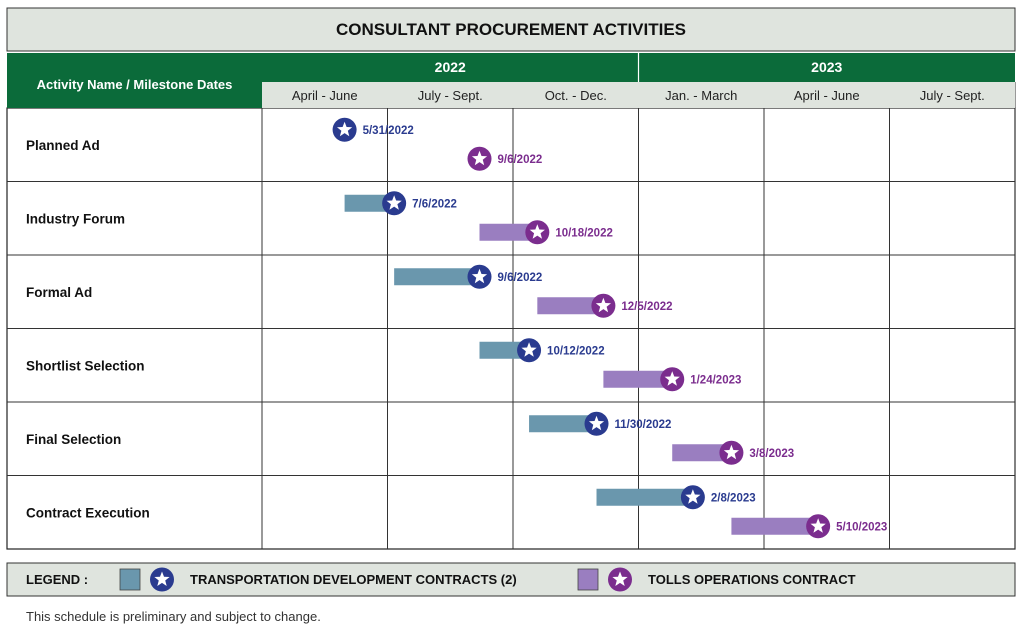 The image size is (1024, 629). What do you see at coordinates (135, 84) in the screenshot?
I see `activity-header-label: Activity Name / Milestone Dates` at bounding box center [135, 84].